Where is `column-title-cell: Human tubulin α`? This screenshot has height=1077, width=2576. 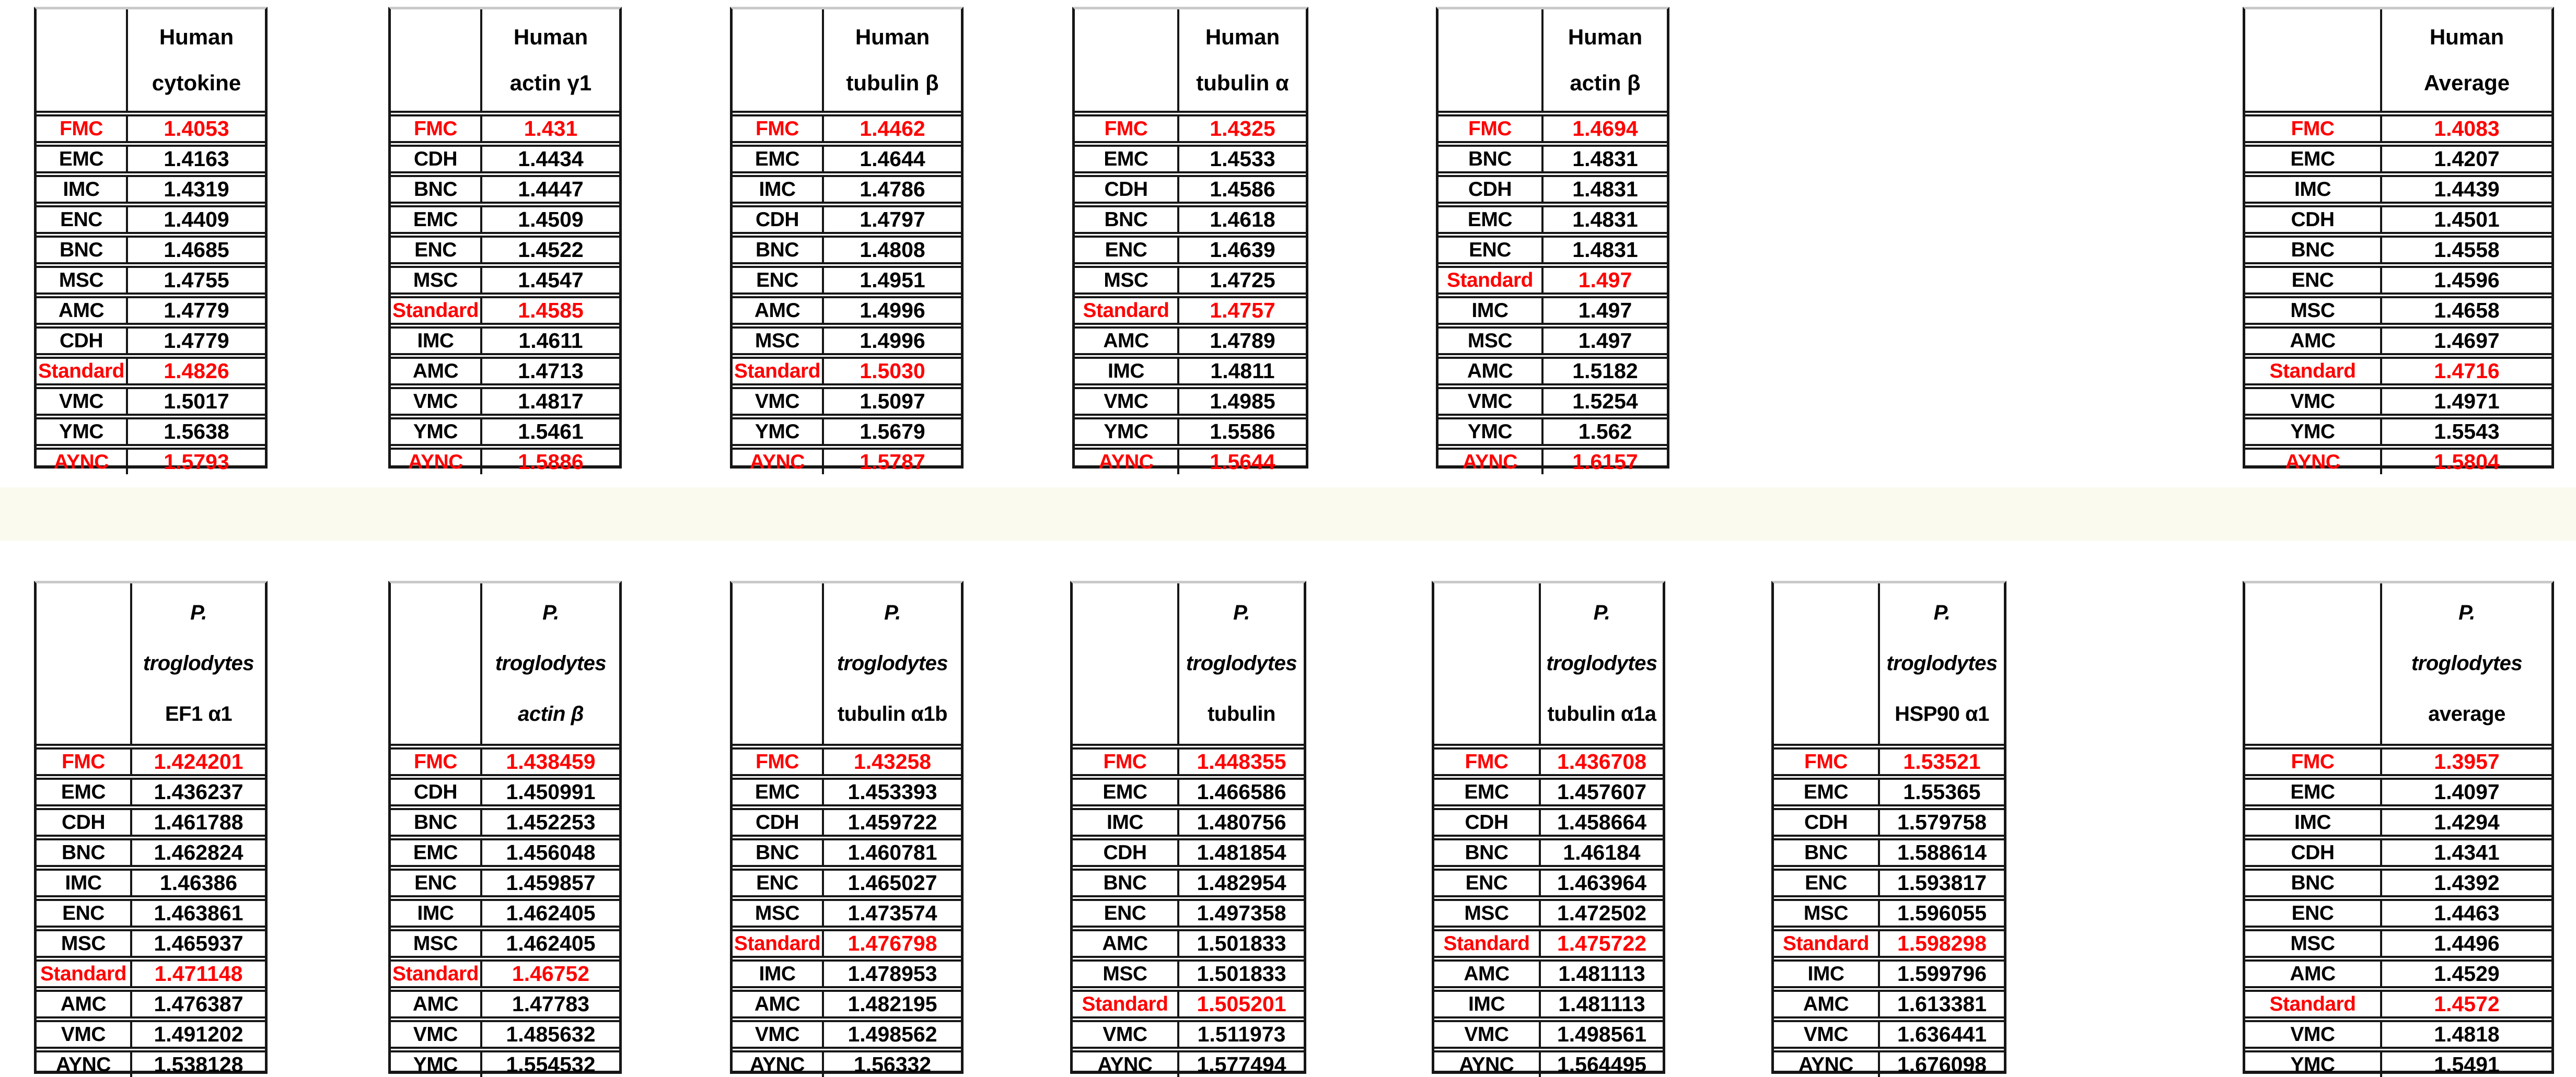
column-title-cell: Human tubulin α is located at coordinates (1242, 60).